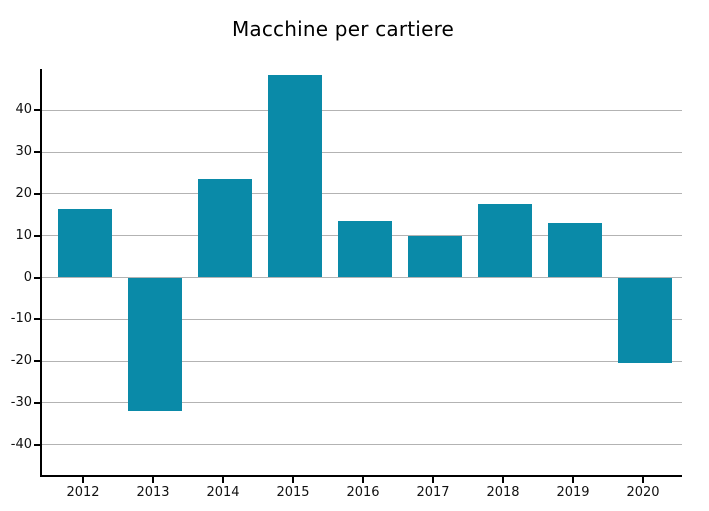 The height and width of the screenshot is (511, 709). I want to click on gridline-y--40, so click(362, 445).